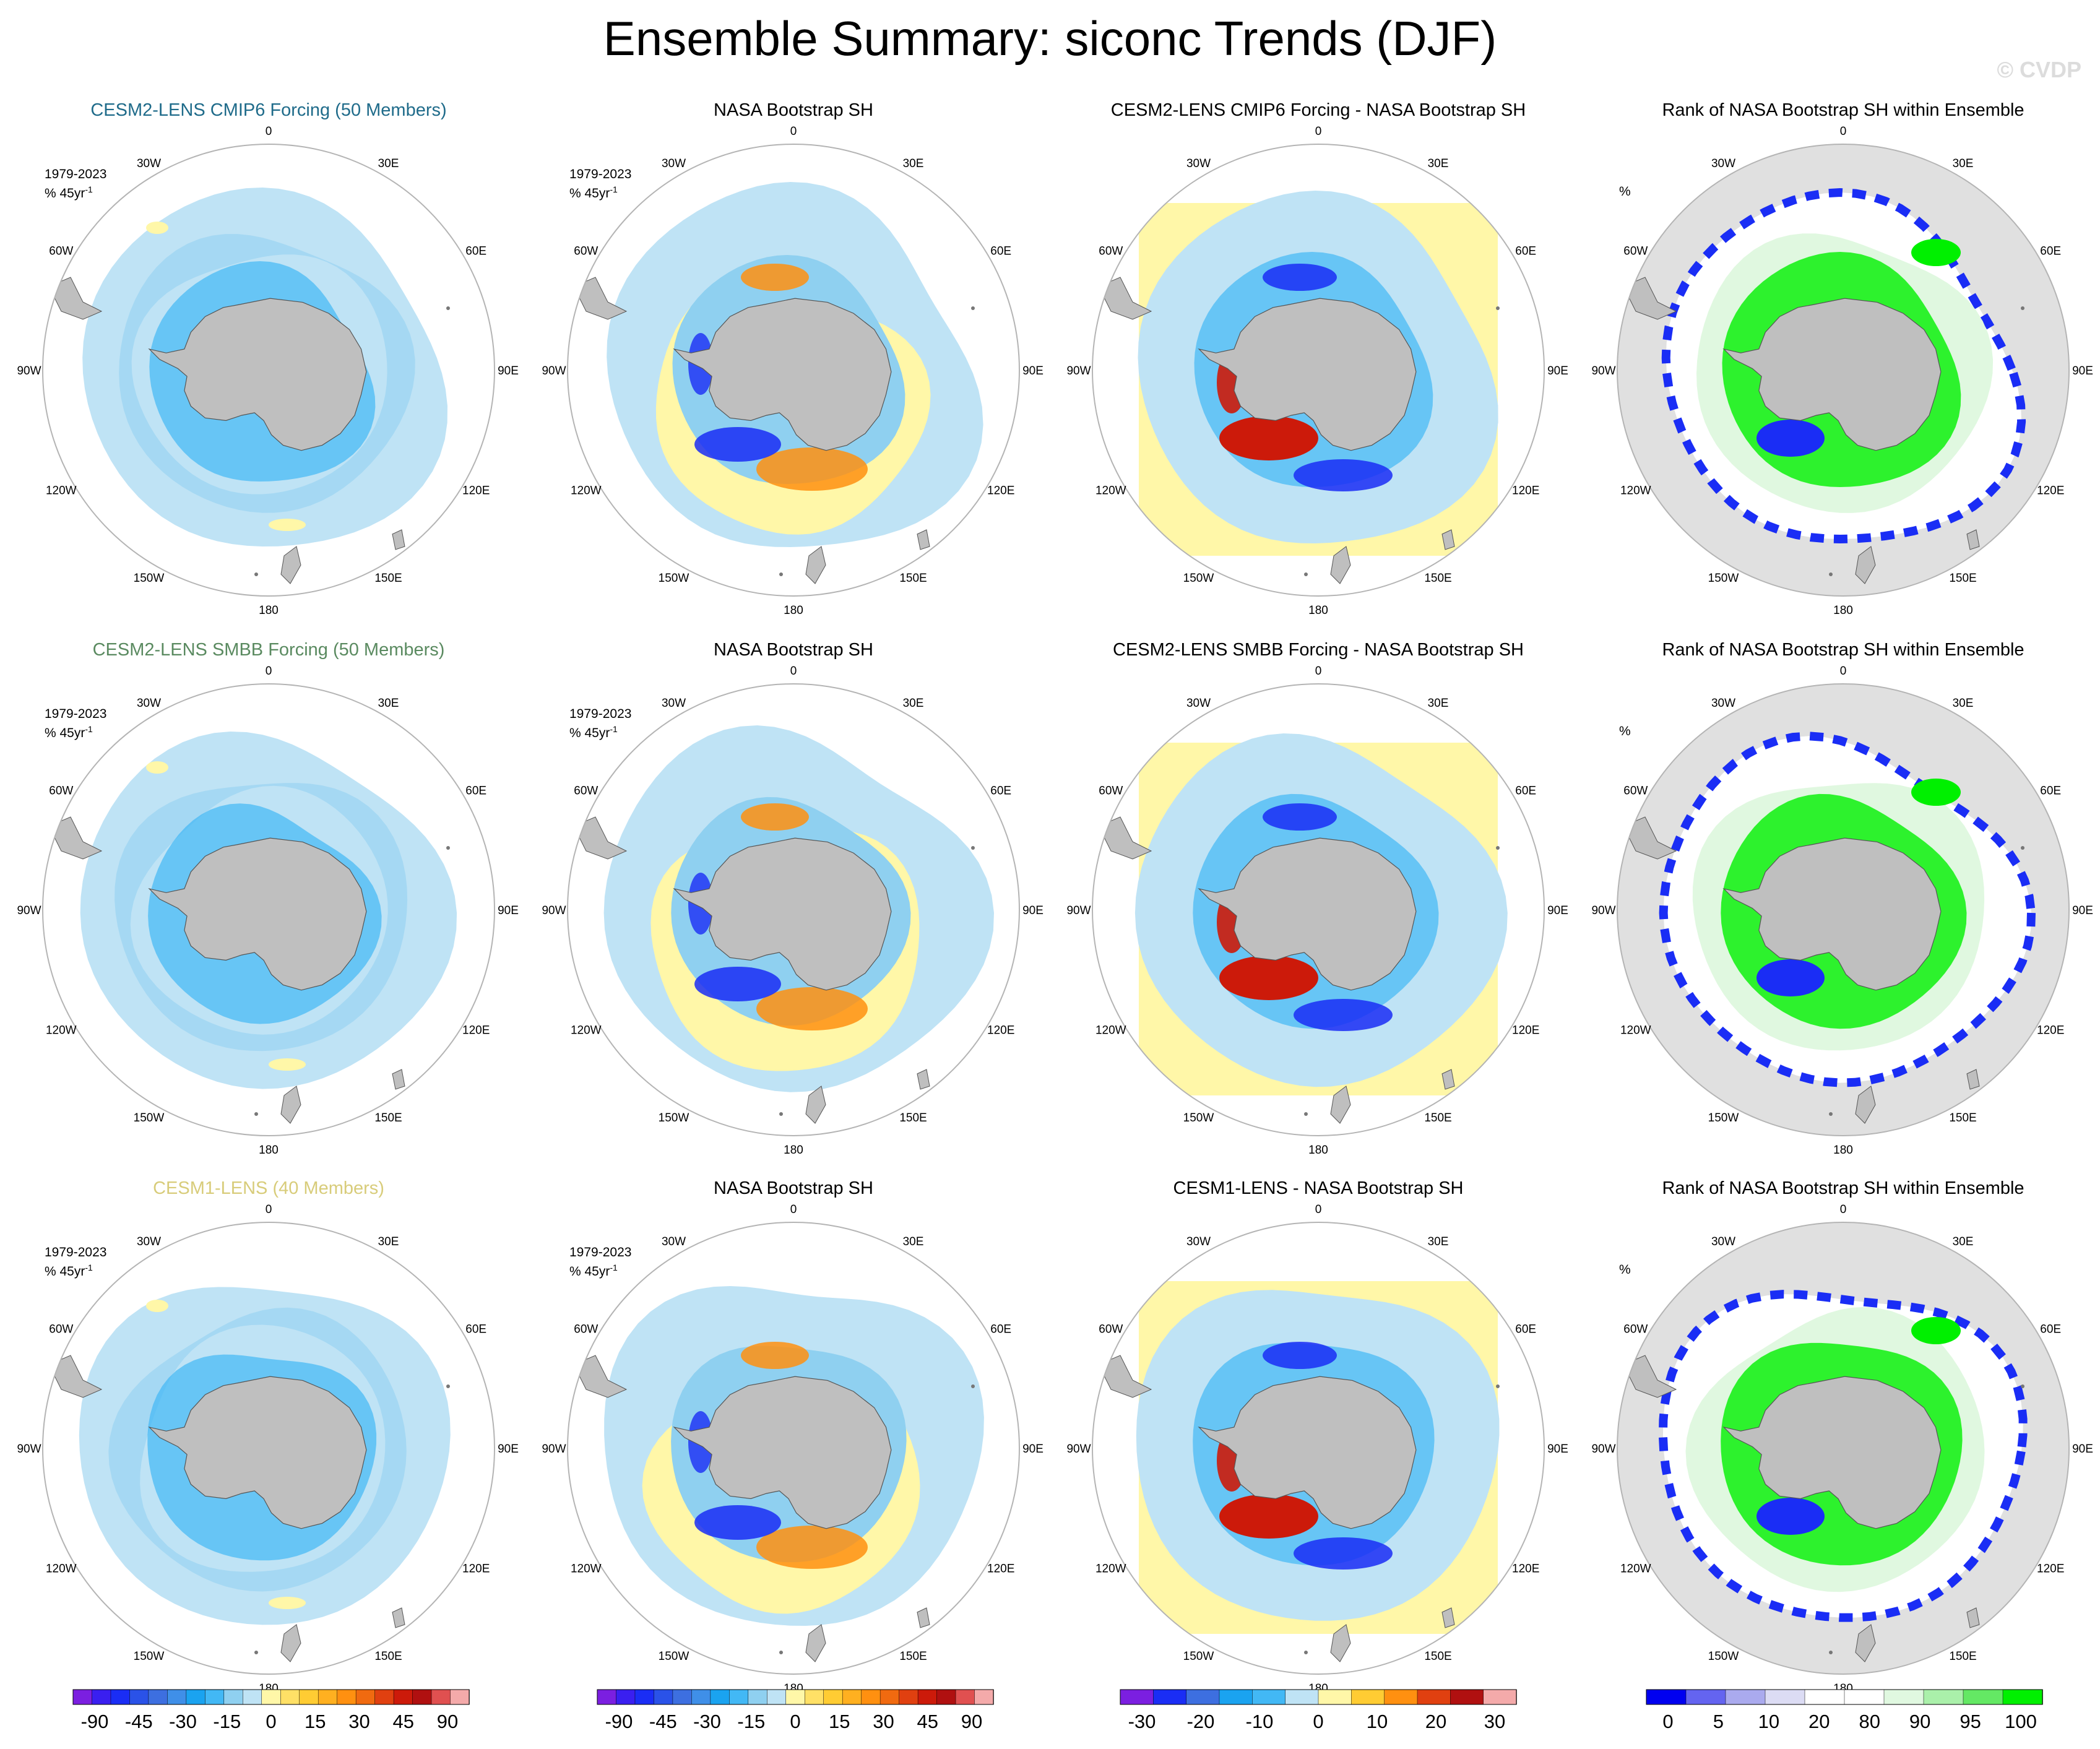 The height and width of the screenshot is (1749, 2100). Describe the element at coordinates (95, 1721) in the screenshot. I see `colorbar-tick-label: -90` at that location.